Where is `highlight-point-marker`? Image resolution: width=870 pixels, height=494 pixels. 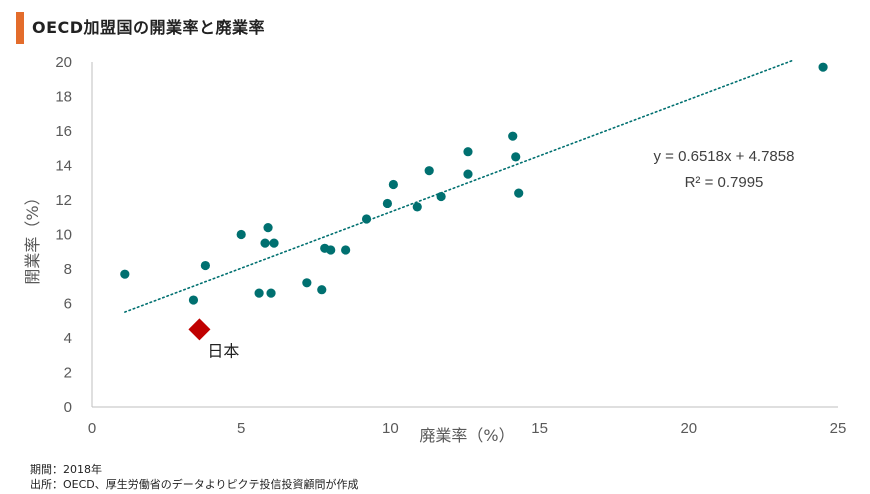 highlight-point-marker is located at coordinates (199, 329).